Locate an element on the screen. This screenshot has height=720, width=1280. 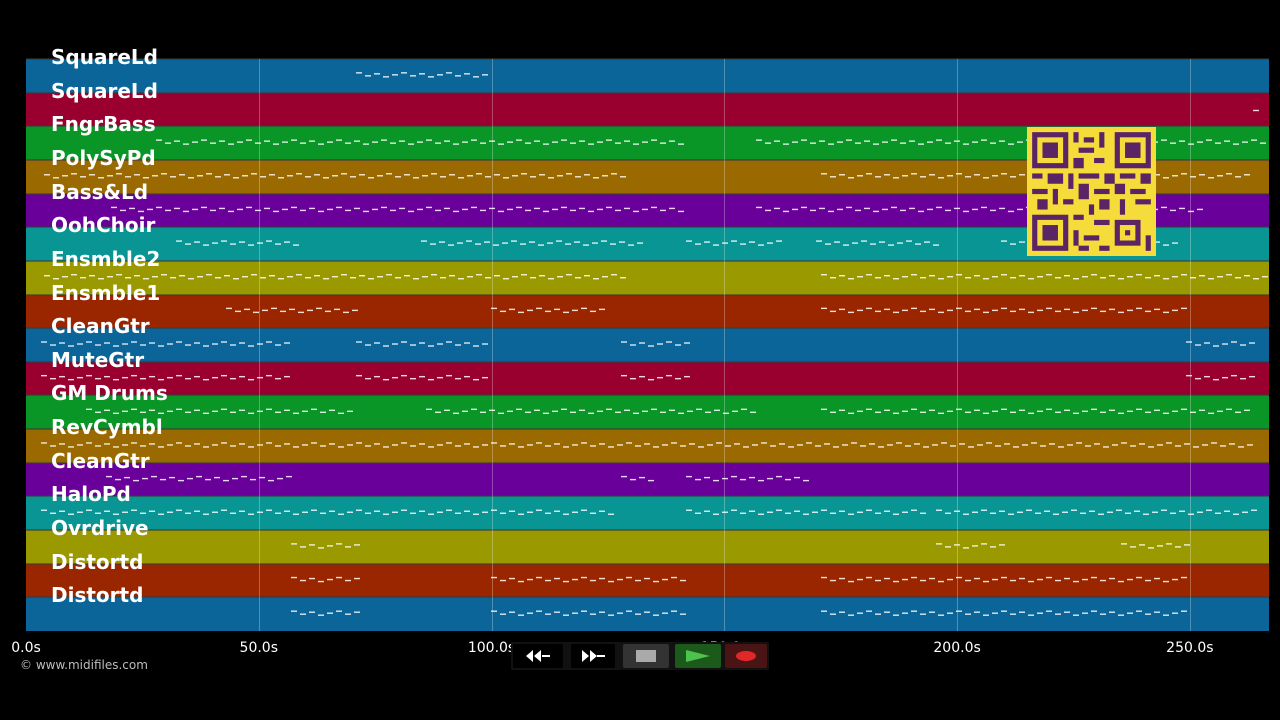
track-label: Bass&Ld is located at coordinates (100, 191).